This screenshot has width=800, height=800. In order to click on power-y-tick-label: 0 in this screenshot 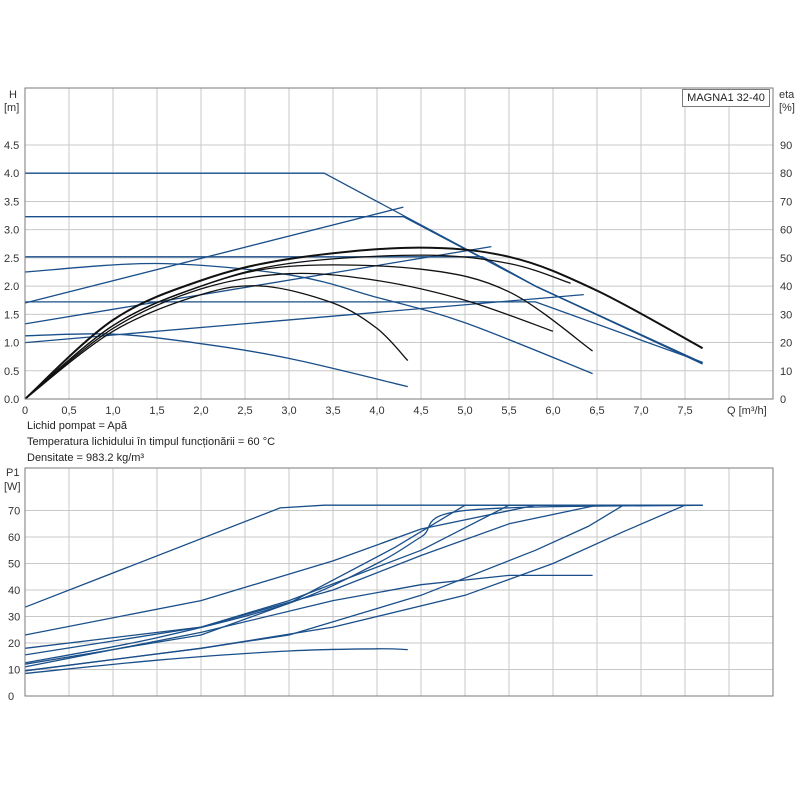, I will do `click(11, 697)`.